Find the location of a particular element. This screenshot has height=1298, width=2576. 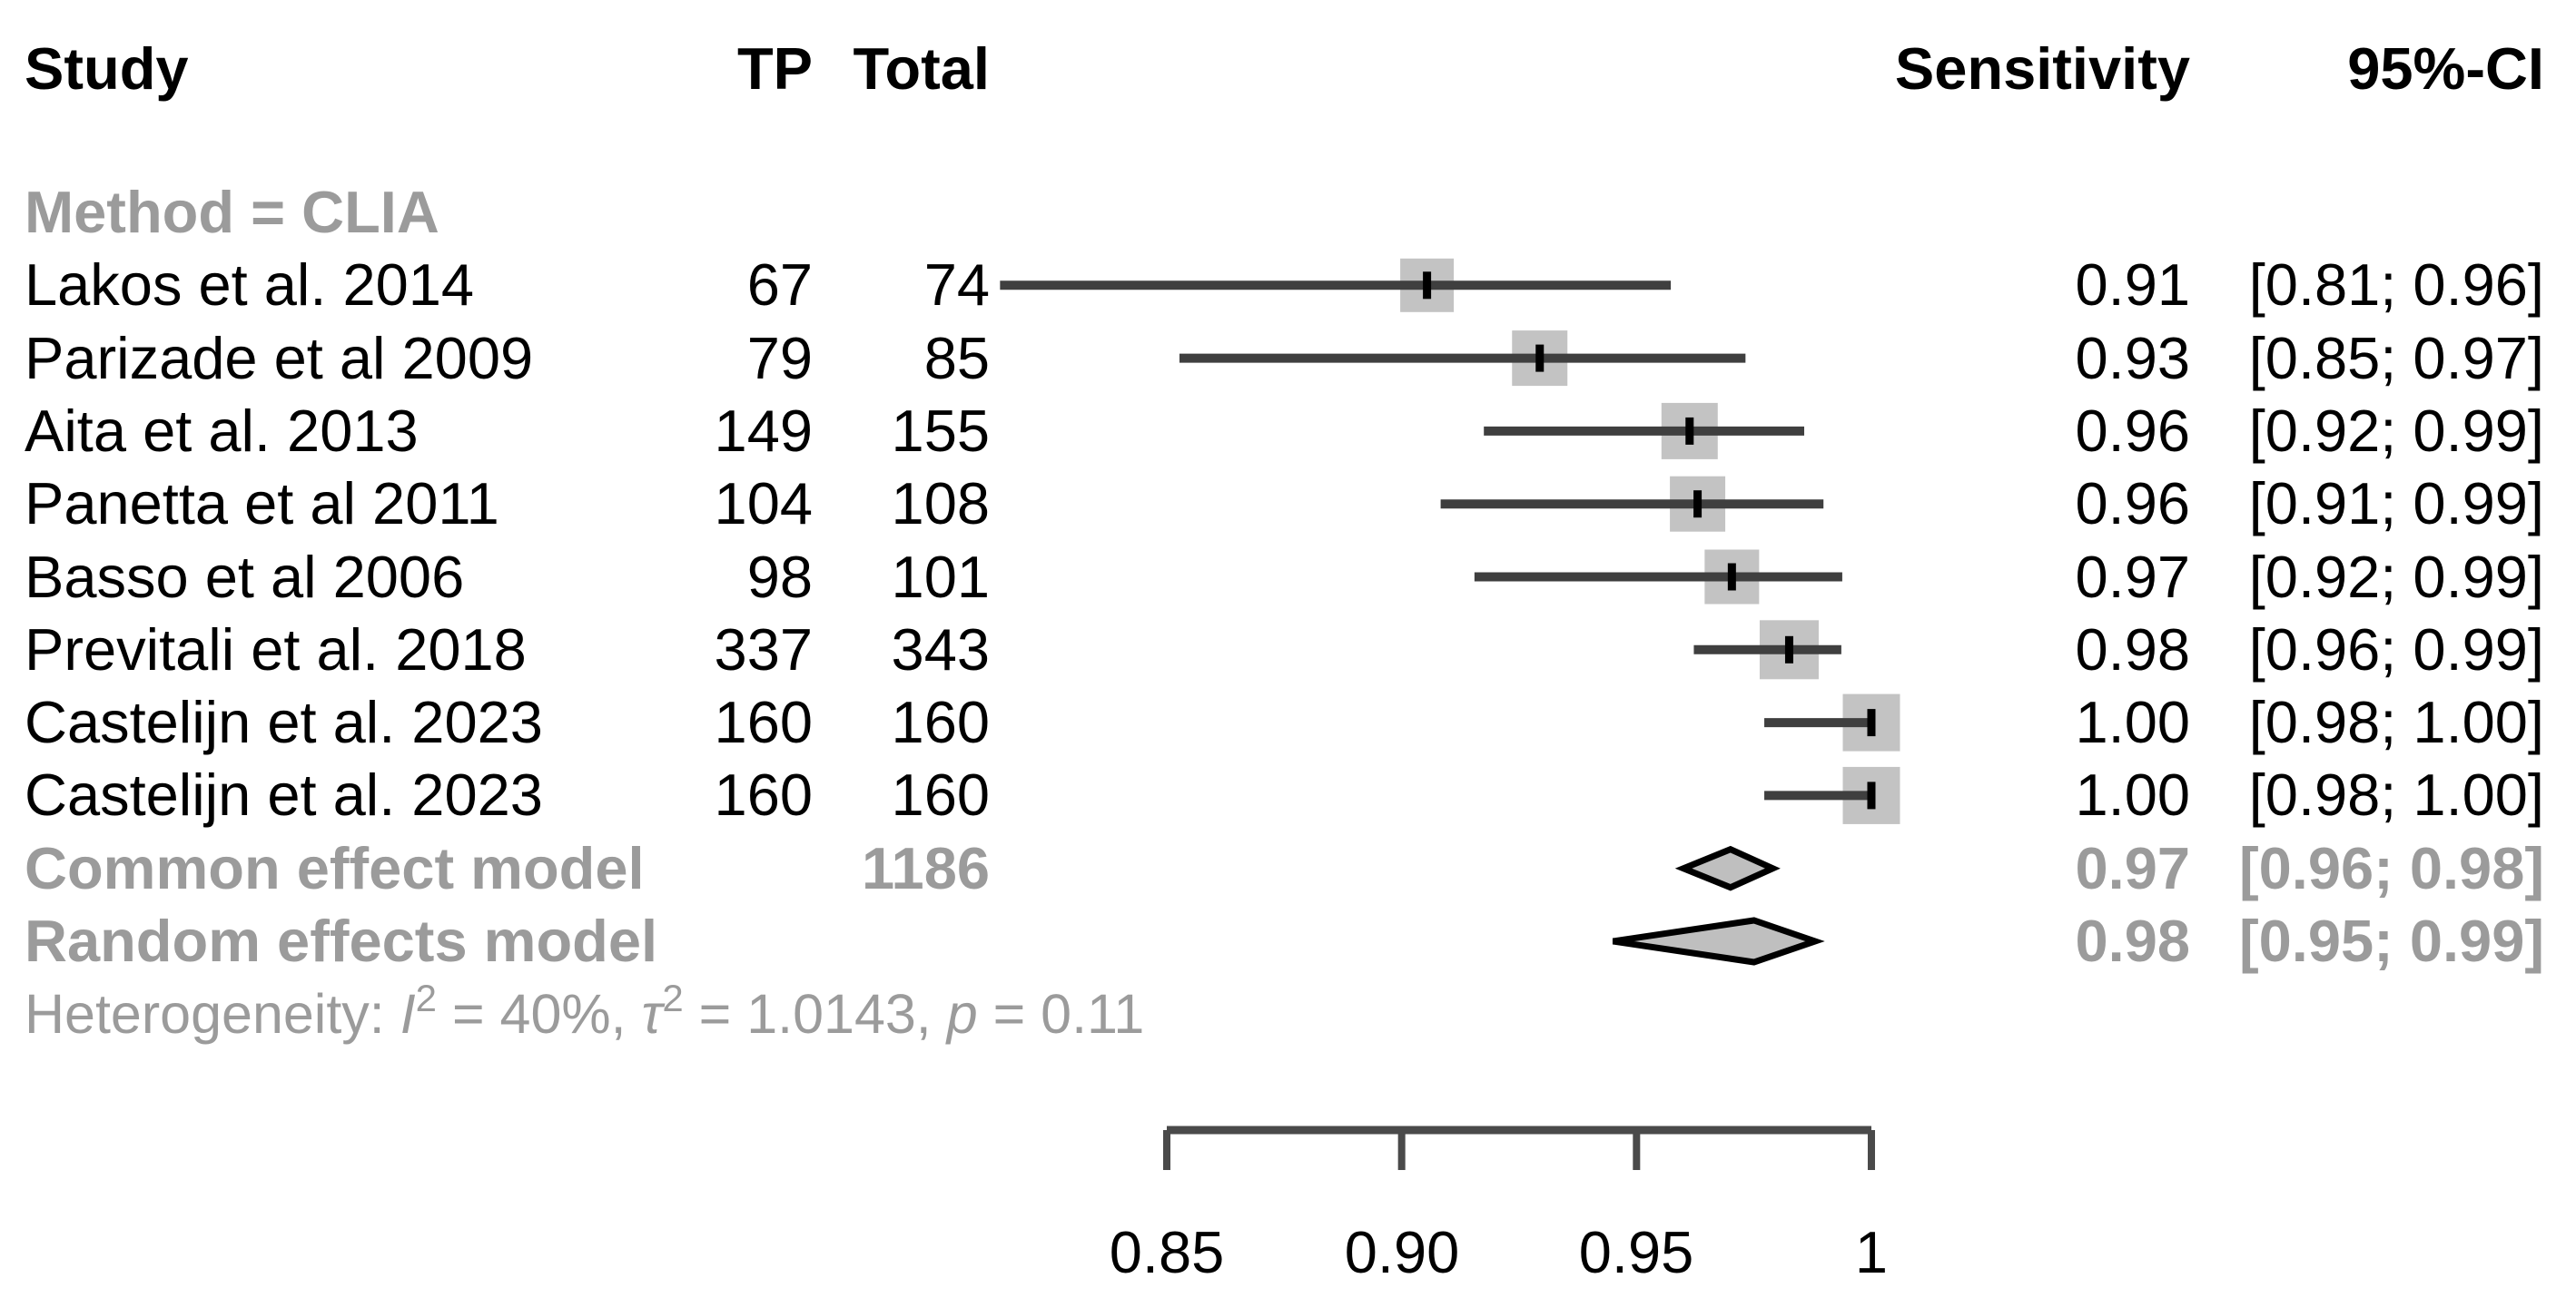

x-axis-tick-label: 1 is located at coordinates (1871, 1252).